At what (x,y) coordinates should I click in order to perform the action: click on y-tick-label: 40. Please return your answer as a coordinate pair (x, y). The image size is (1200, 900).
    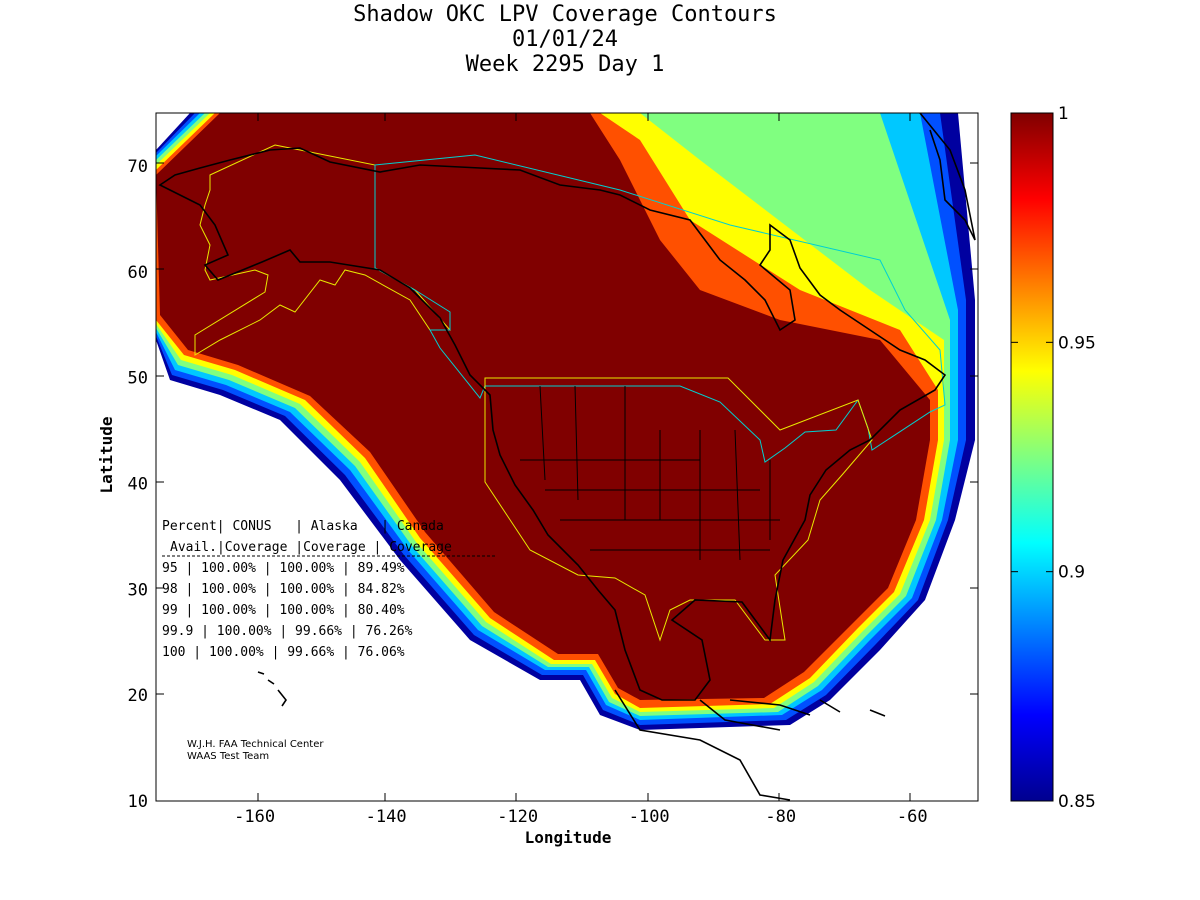
    Looking at the image, I should click on (138, 484).